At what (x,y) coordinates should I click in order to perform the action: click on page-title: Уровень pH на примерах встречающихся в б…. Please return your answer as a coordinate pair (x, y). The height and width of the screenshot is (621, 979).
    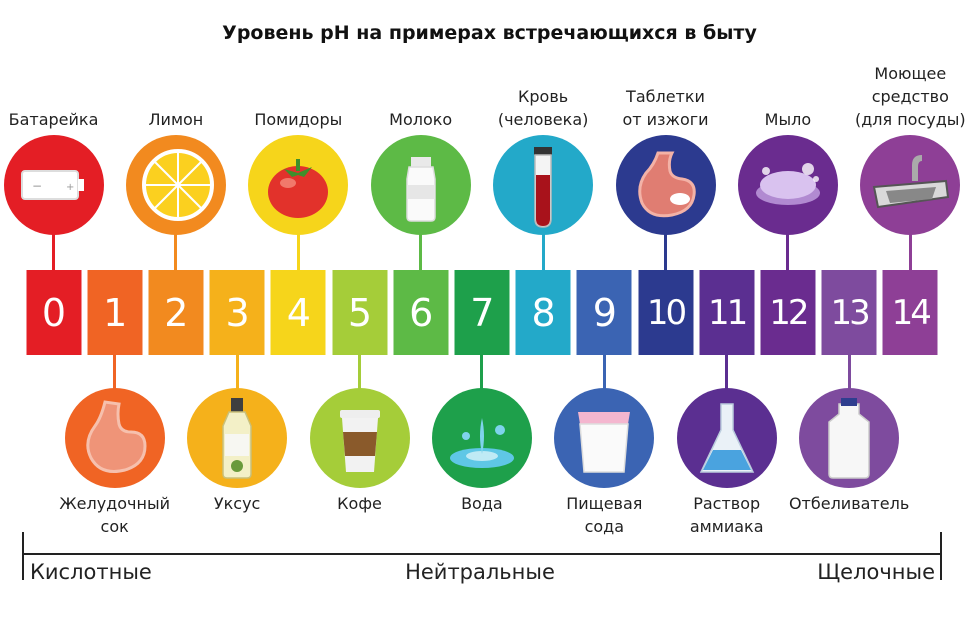
    Looking at the image, I should click on (489, 33).